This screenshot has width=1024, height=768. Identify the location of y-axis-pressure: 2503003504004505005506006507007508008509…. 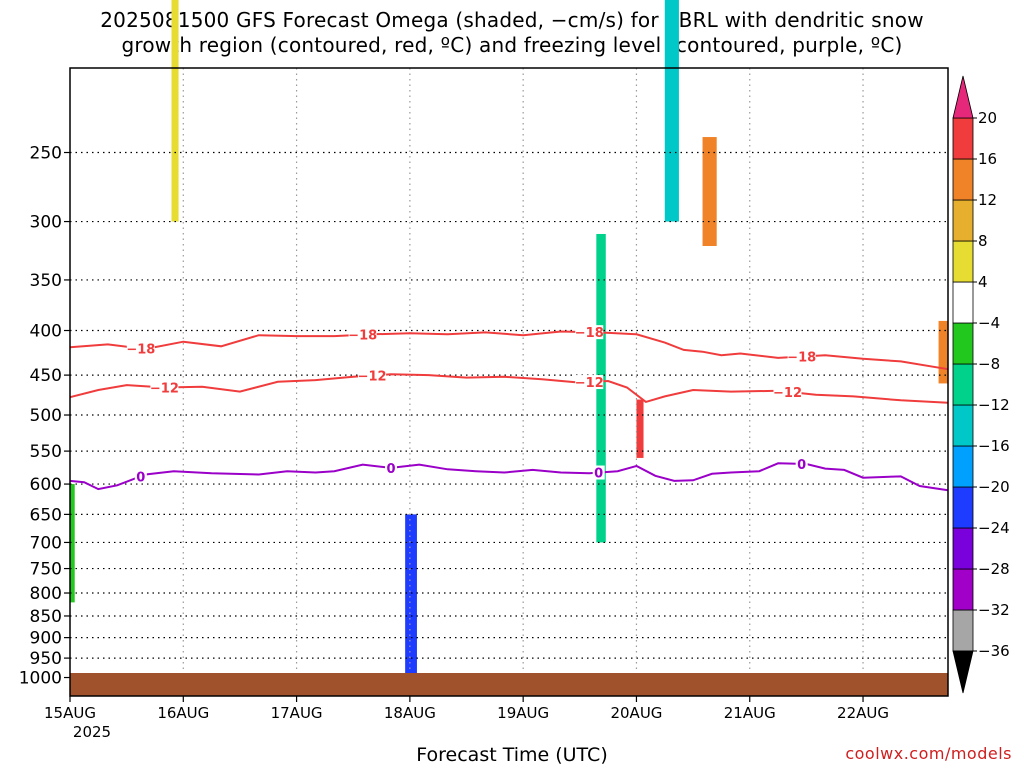
(44, 416).